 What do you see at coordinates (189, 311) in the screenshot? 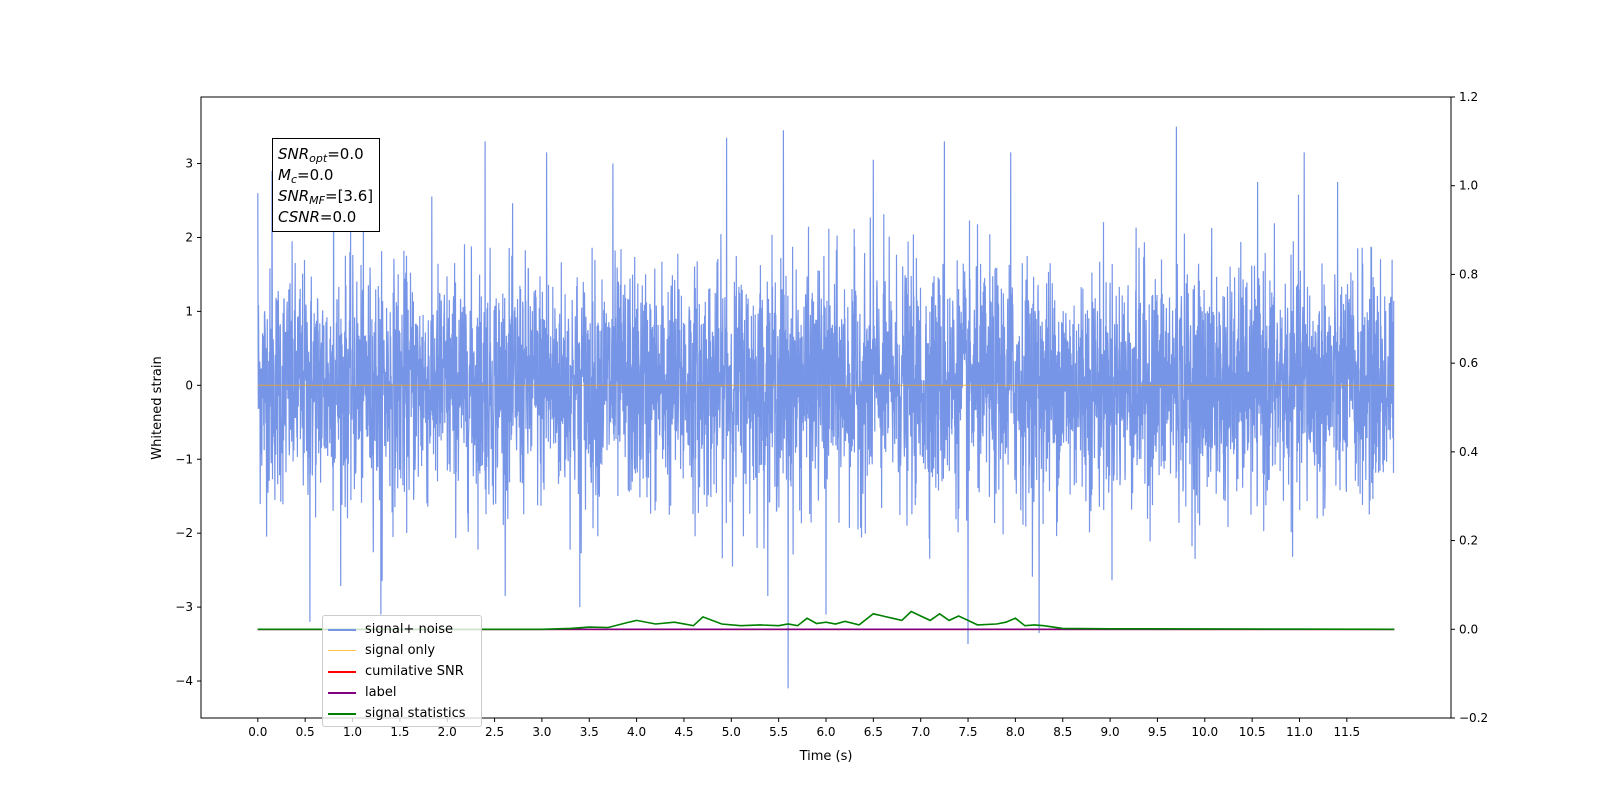
I see `y-tick-label: 1` at bounding box center [189, 311].